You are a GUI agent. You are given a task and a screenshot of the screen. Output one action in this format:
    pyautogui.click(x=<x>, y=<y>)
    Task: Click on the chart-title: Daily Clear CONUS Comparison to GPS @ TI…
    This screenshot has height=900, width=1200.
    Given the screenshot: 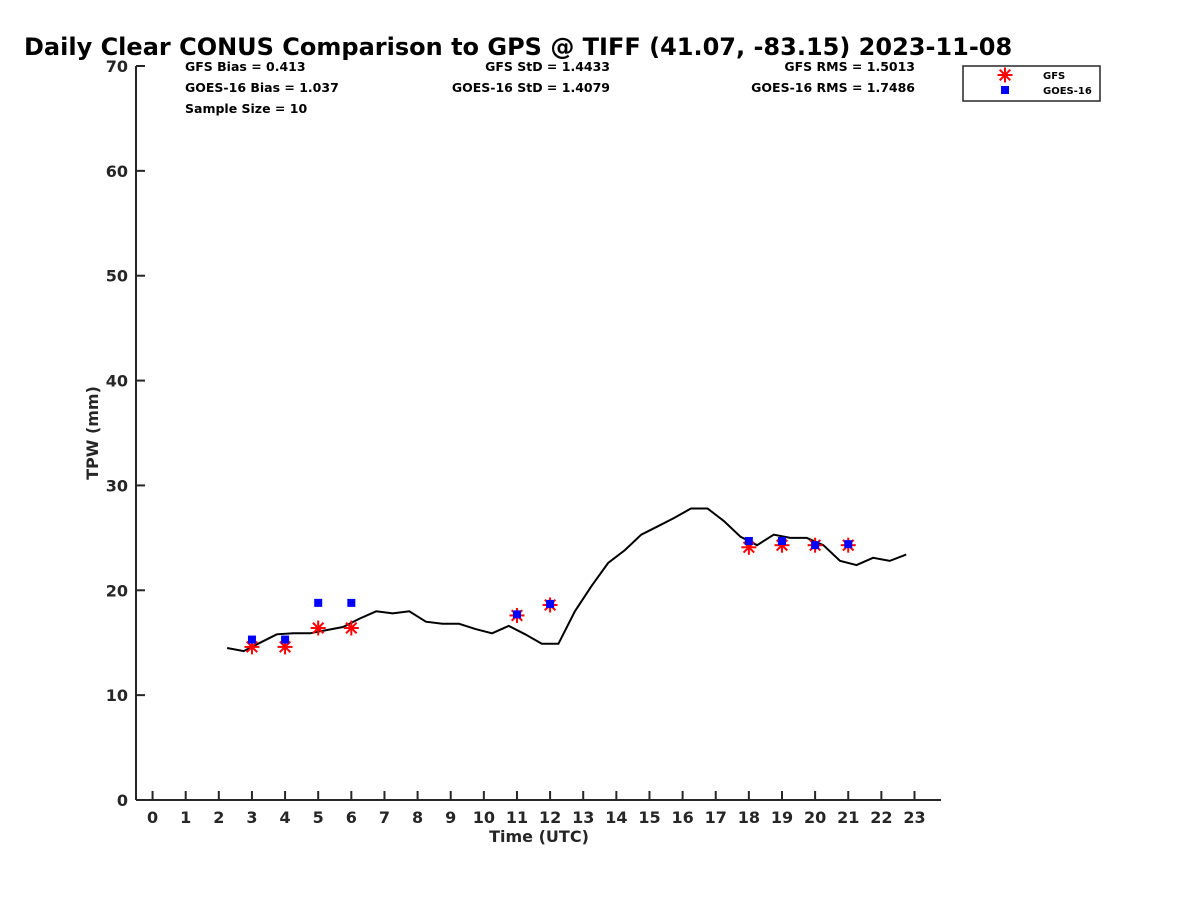 What is the action you would take?
    pyautogui.click(x=518, y=47)
    